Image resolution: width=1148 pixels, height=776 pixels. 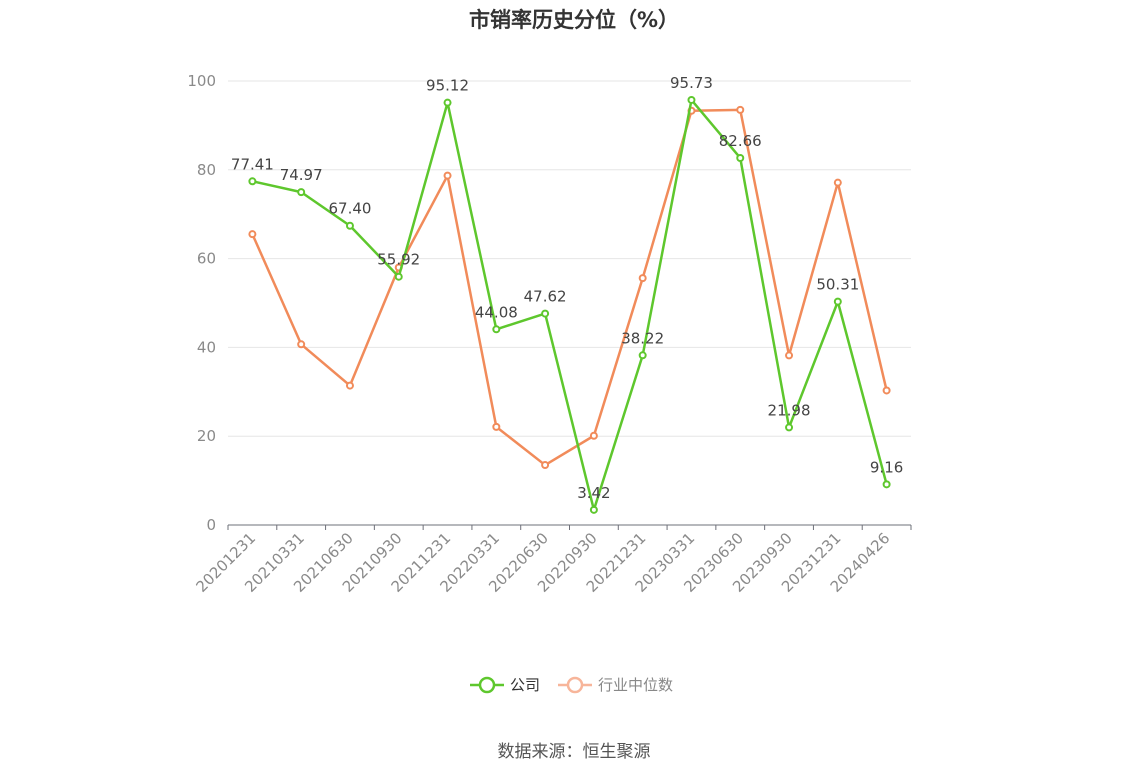 What do you see at coordinates (837, 285) in the screenshot?
I see `data-label: 50.31` at bounding box center [837, 285].